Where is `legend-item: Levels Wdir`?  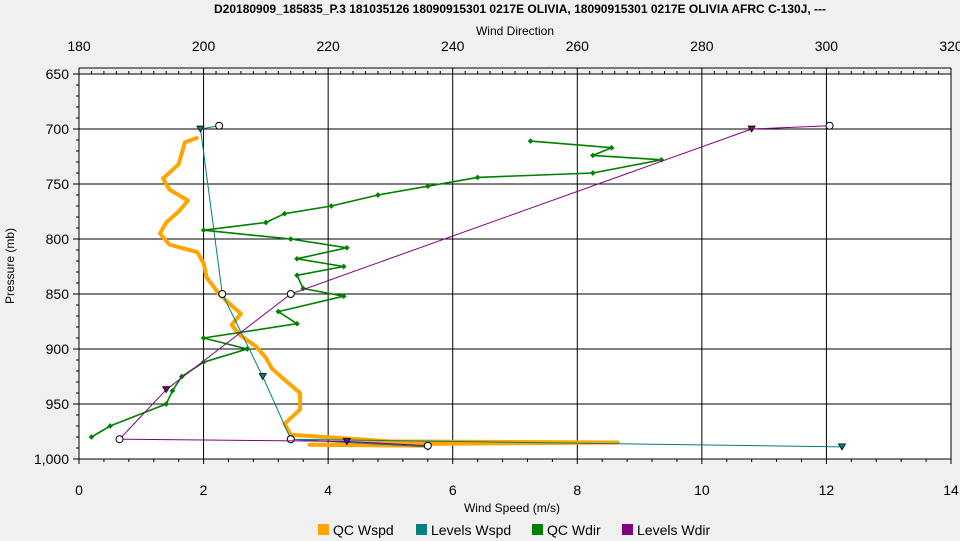
legend-item: Levels Wdir is located at coordinates (666, 530).